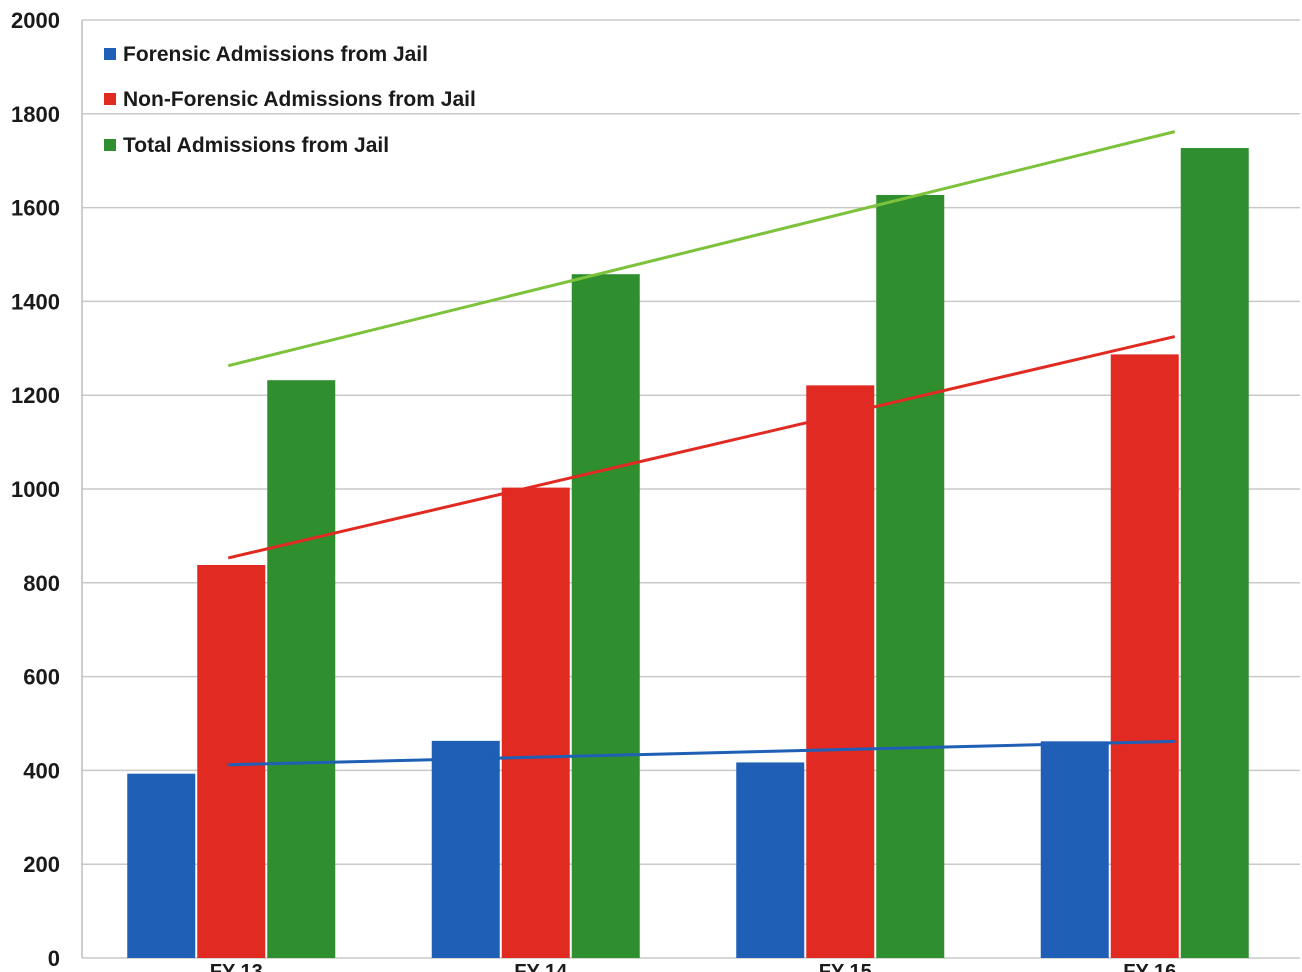 This screenshot has width=1302, height=972. I want to click on y-tick-label: 2000, so click(35, 20).